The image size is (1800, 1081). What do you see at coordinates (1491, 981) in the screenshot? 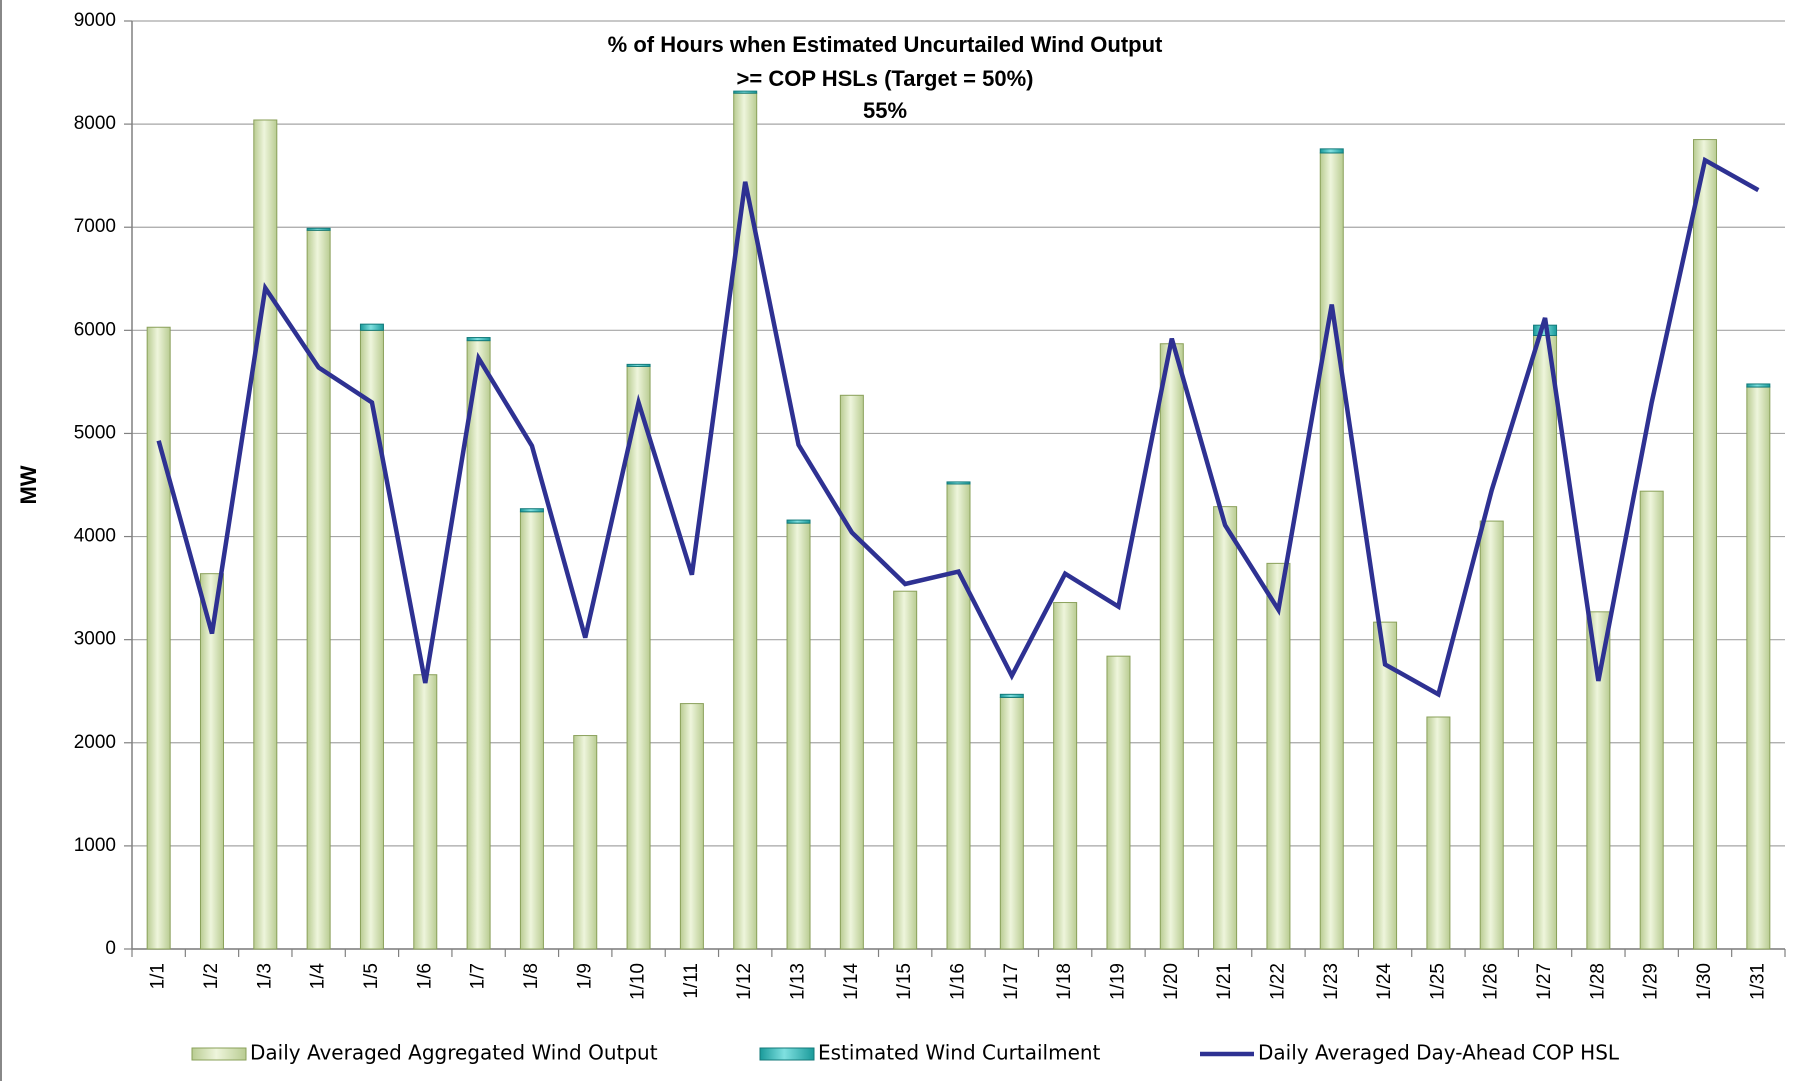
I see `x-tick-label: 1/26` at bounding box center [1491, 981].